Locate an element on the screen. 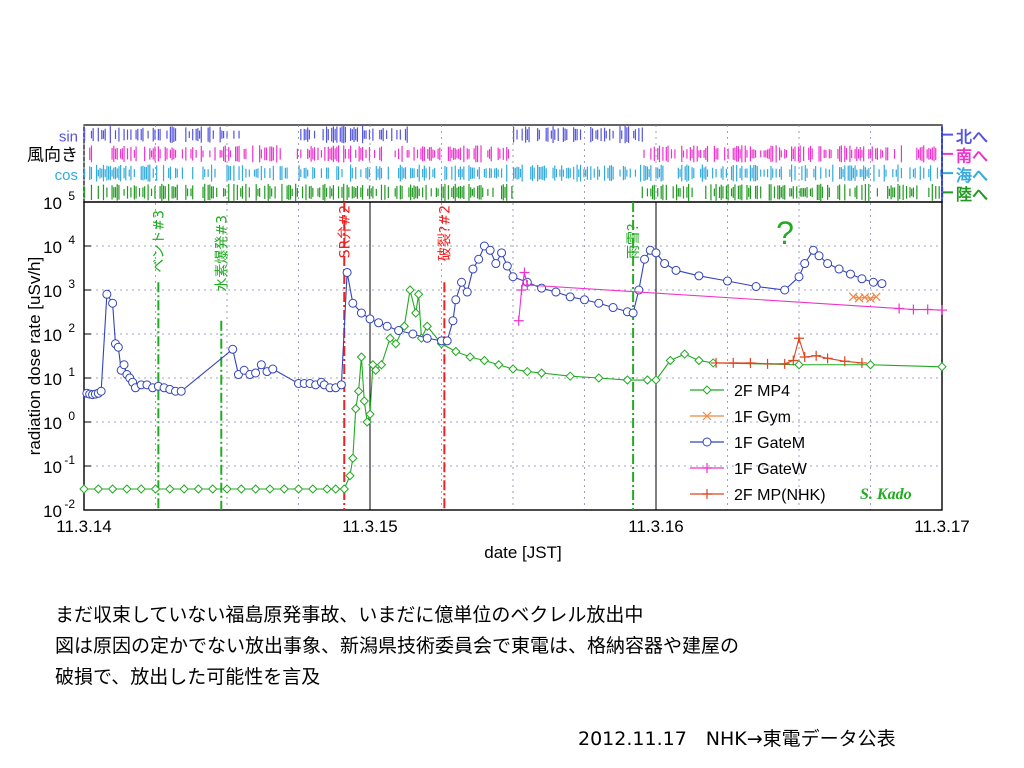 The image size is (1024, 768). point-x is located at coordinates (853, 297).